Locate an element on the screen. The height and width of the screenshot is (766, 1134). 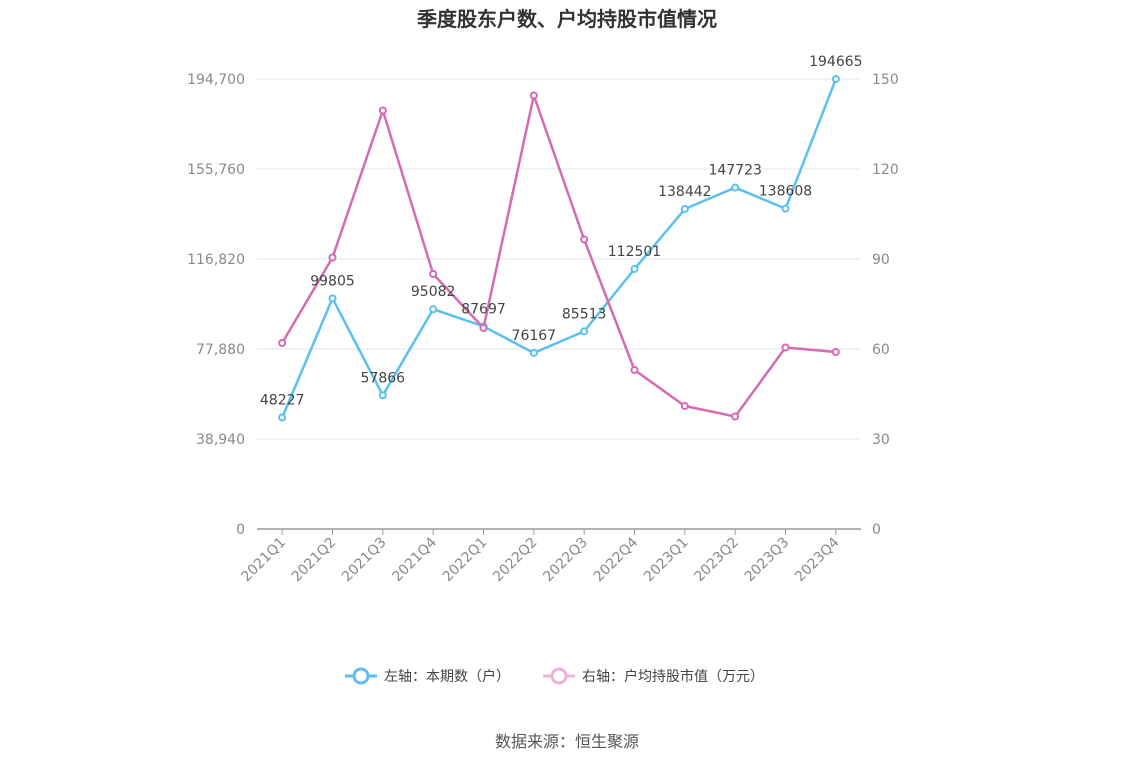
left-tick-label: 77,880 is located at coordinates (220, 350).